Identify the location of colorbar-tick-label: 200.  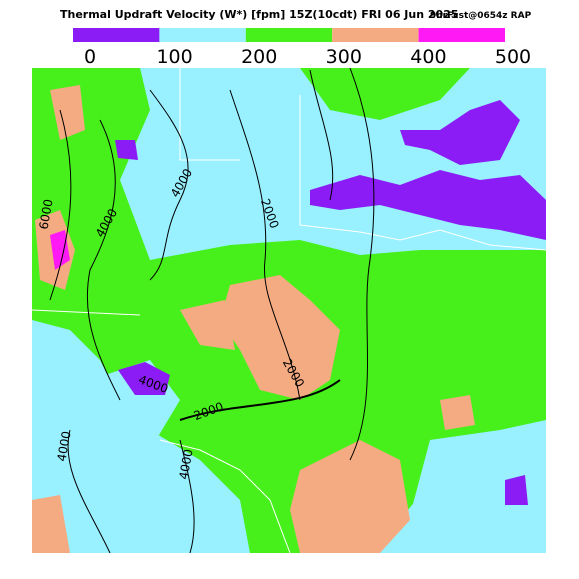
(259, 57).